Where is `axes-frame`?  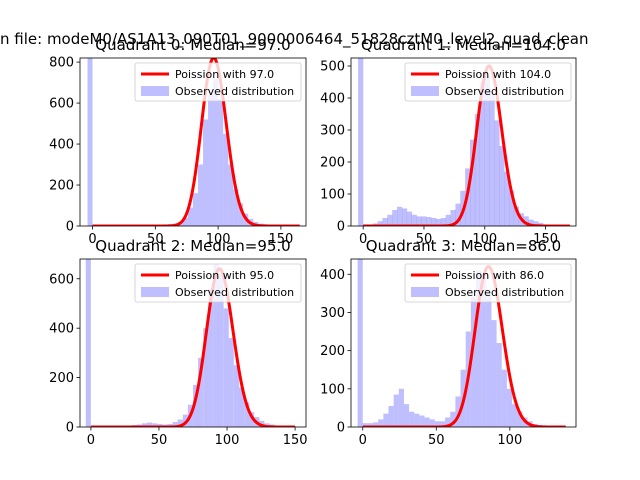 axes-frame is located at coordinates (463, 343).